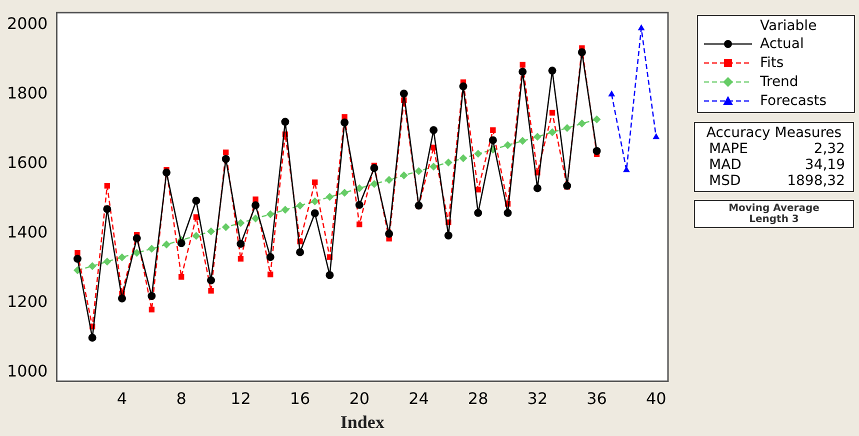 The height and width of the screenshot is (436, 859). I want to click on x-tick-label: 28, so click(478, 398).